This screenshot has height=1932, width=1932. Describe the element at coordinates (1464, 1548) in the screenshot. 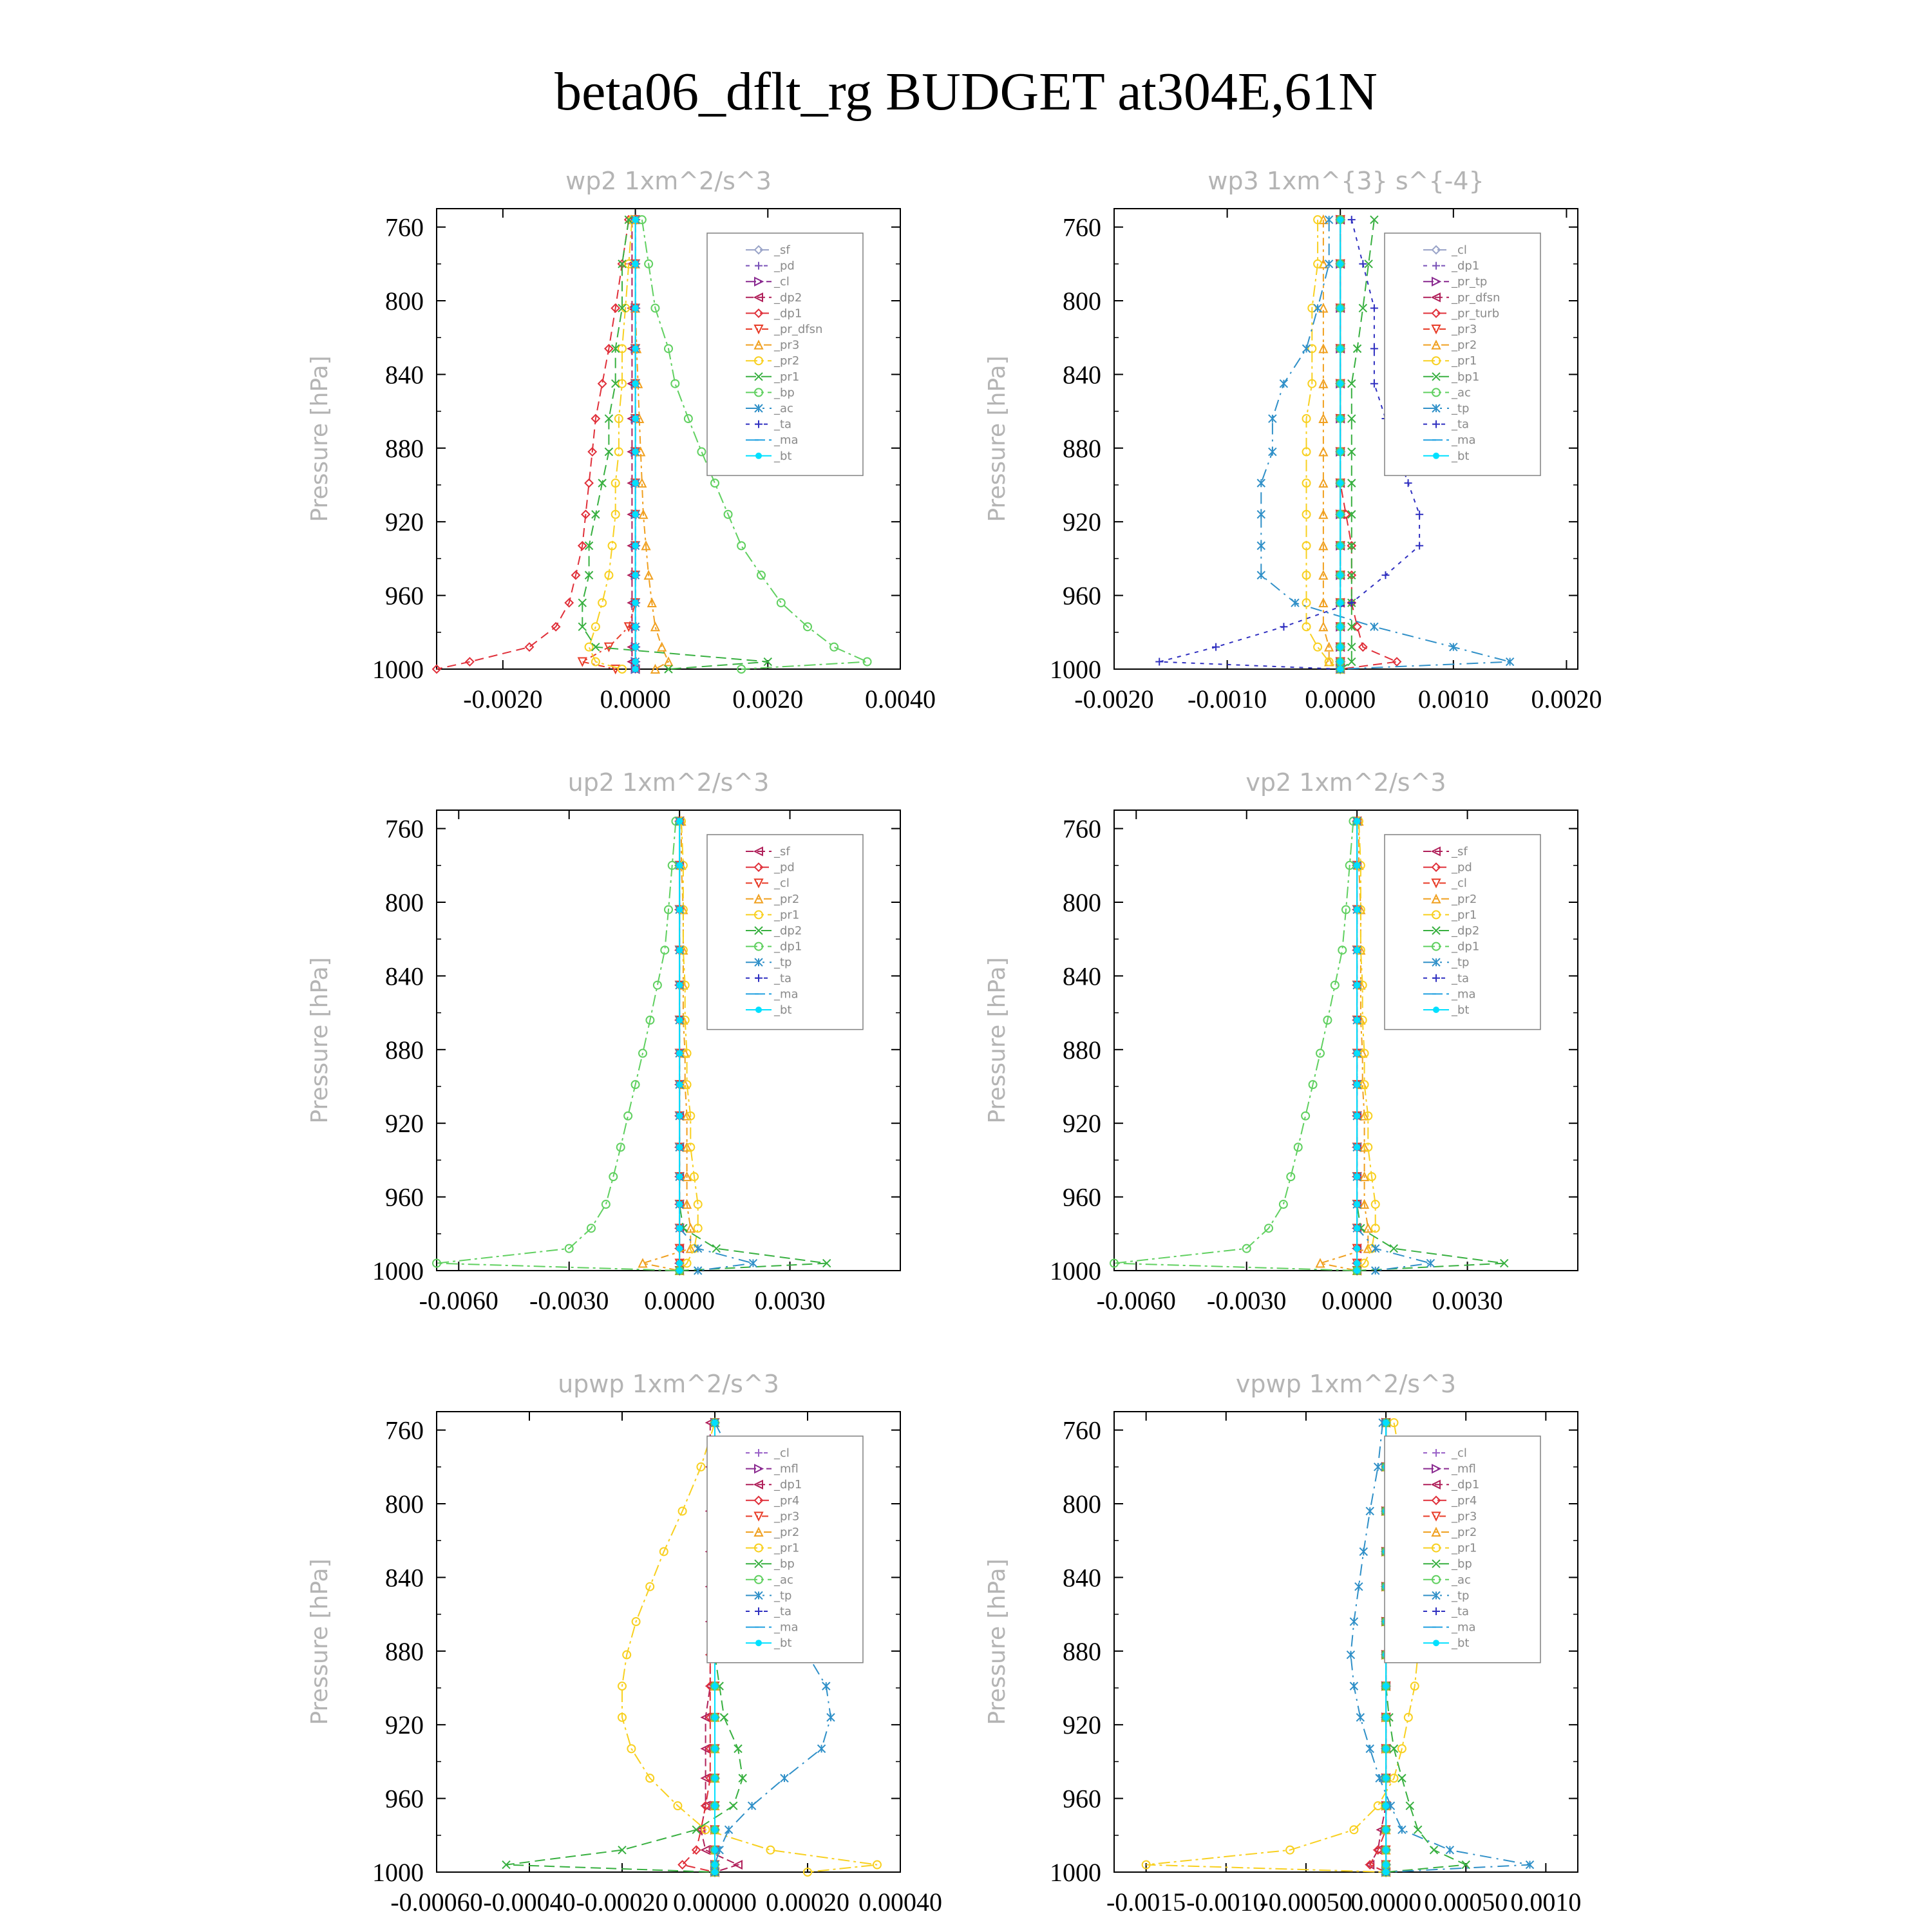

I see `legend-label: _pr1` at that location.